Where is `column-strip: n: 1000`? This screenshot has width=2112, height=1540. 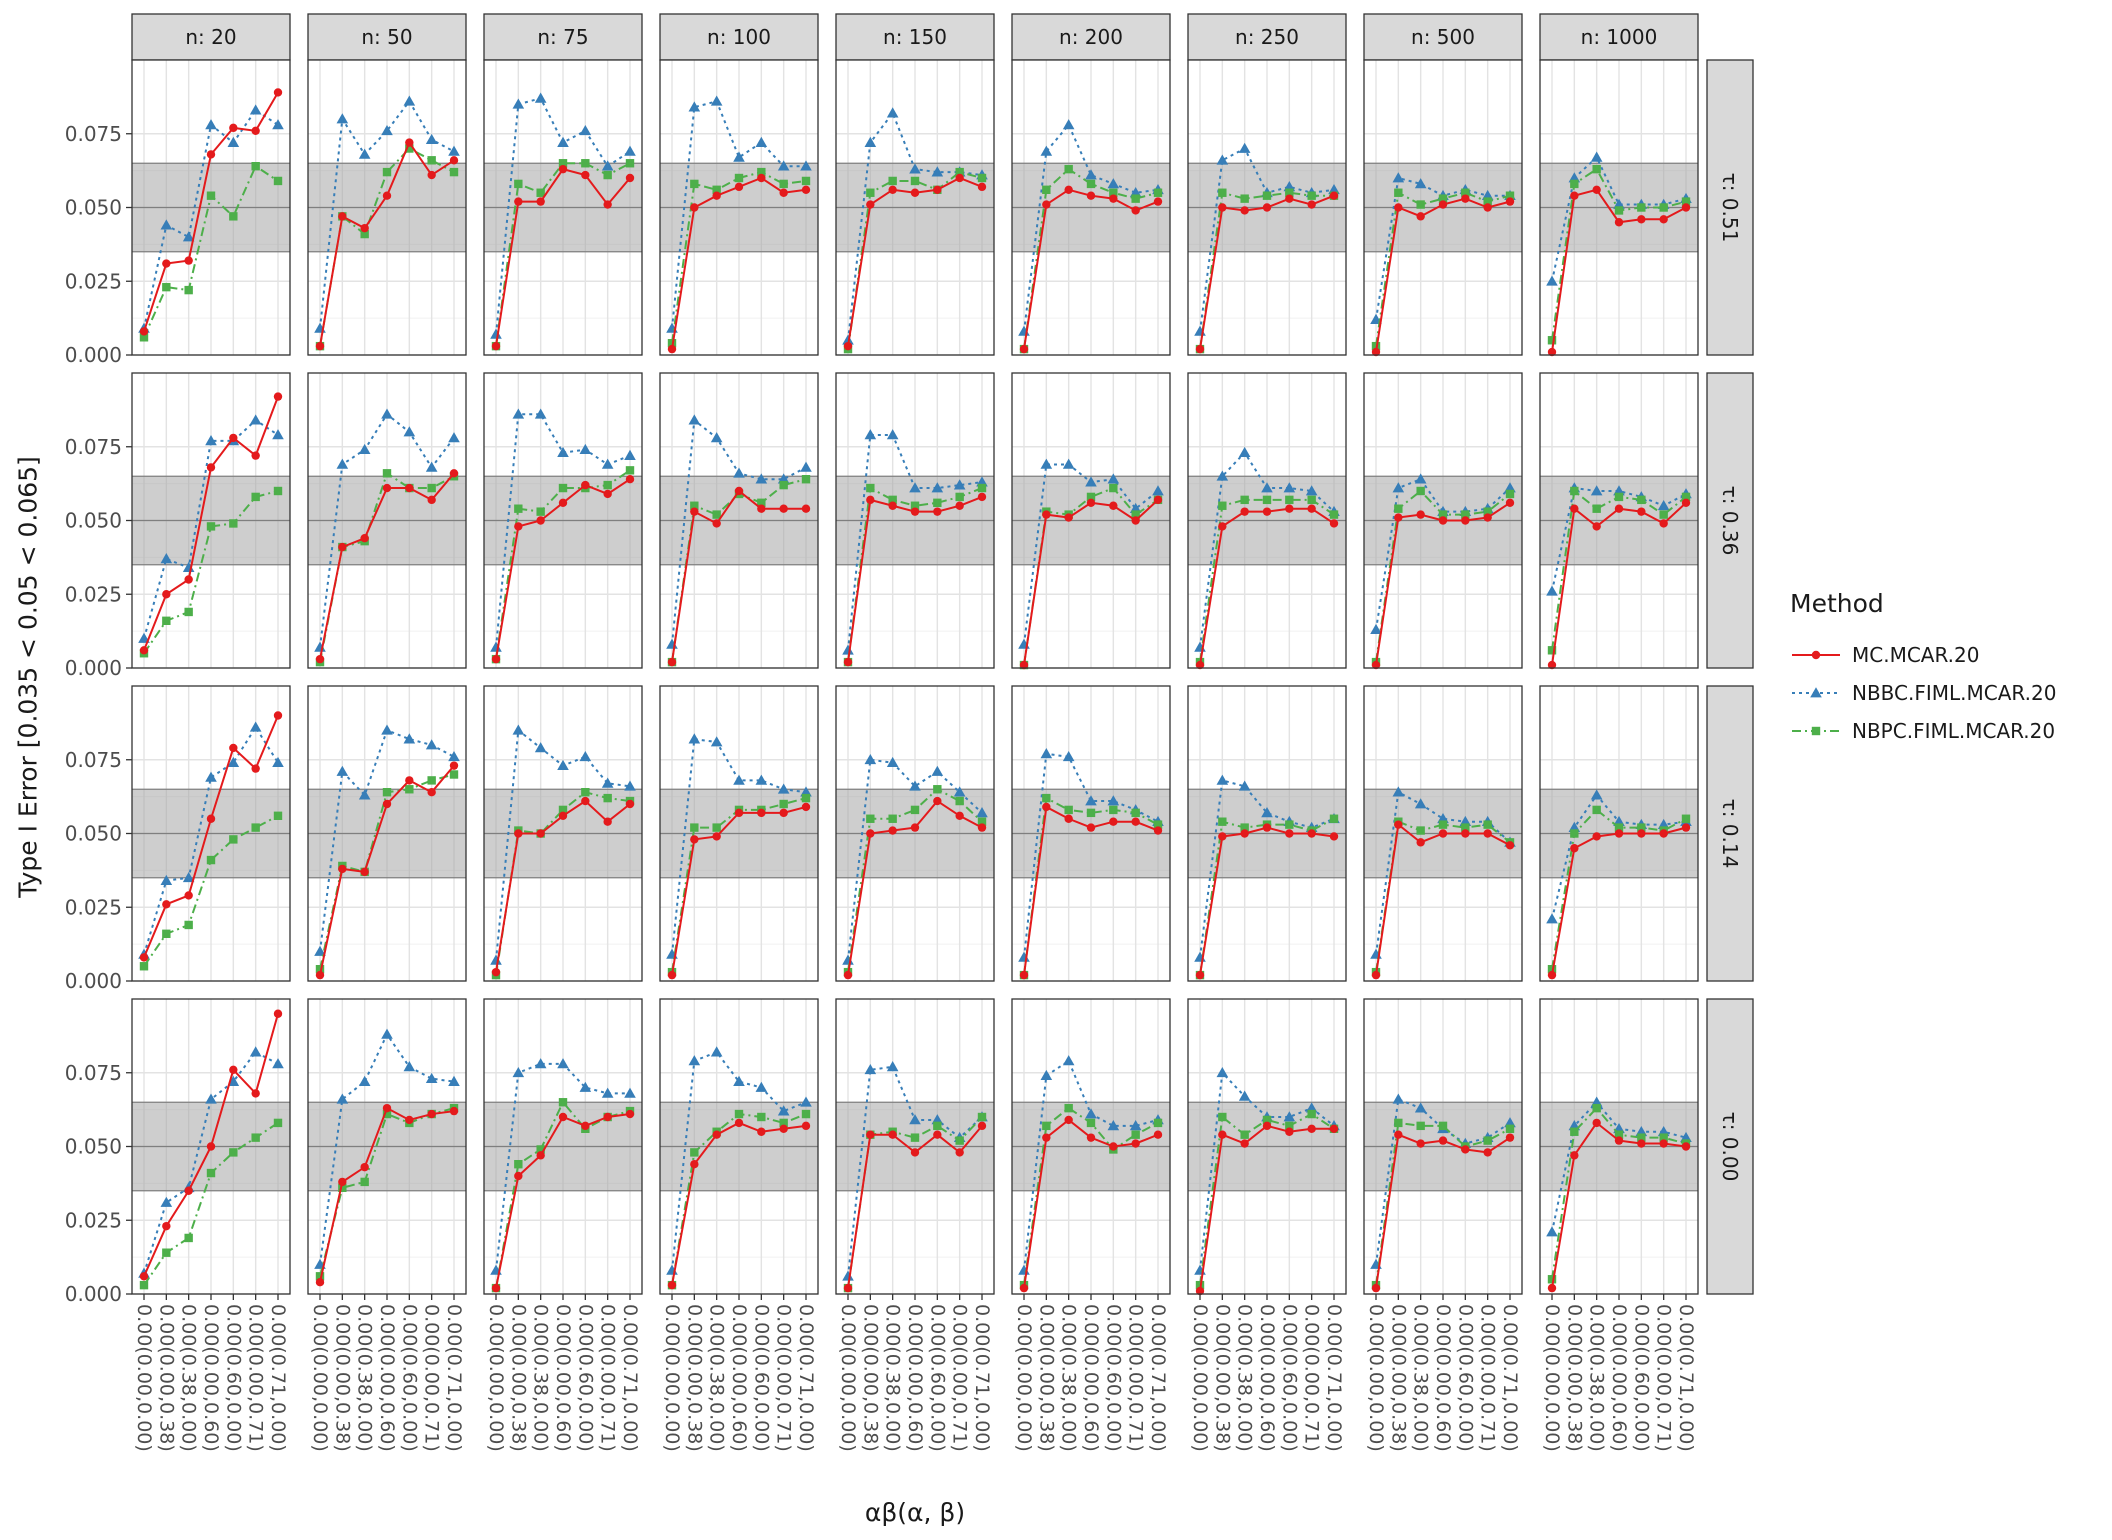 column-strip: n: 1000 is located at coordinates (1619, 37).